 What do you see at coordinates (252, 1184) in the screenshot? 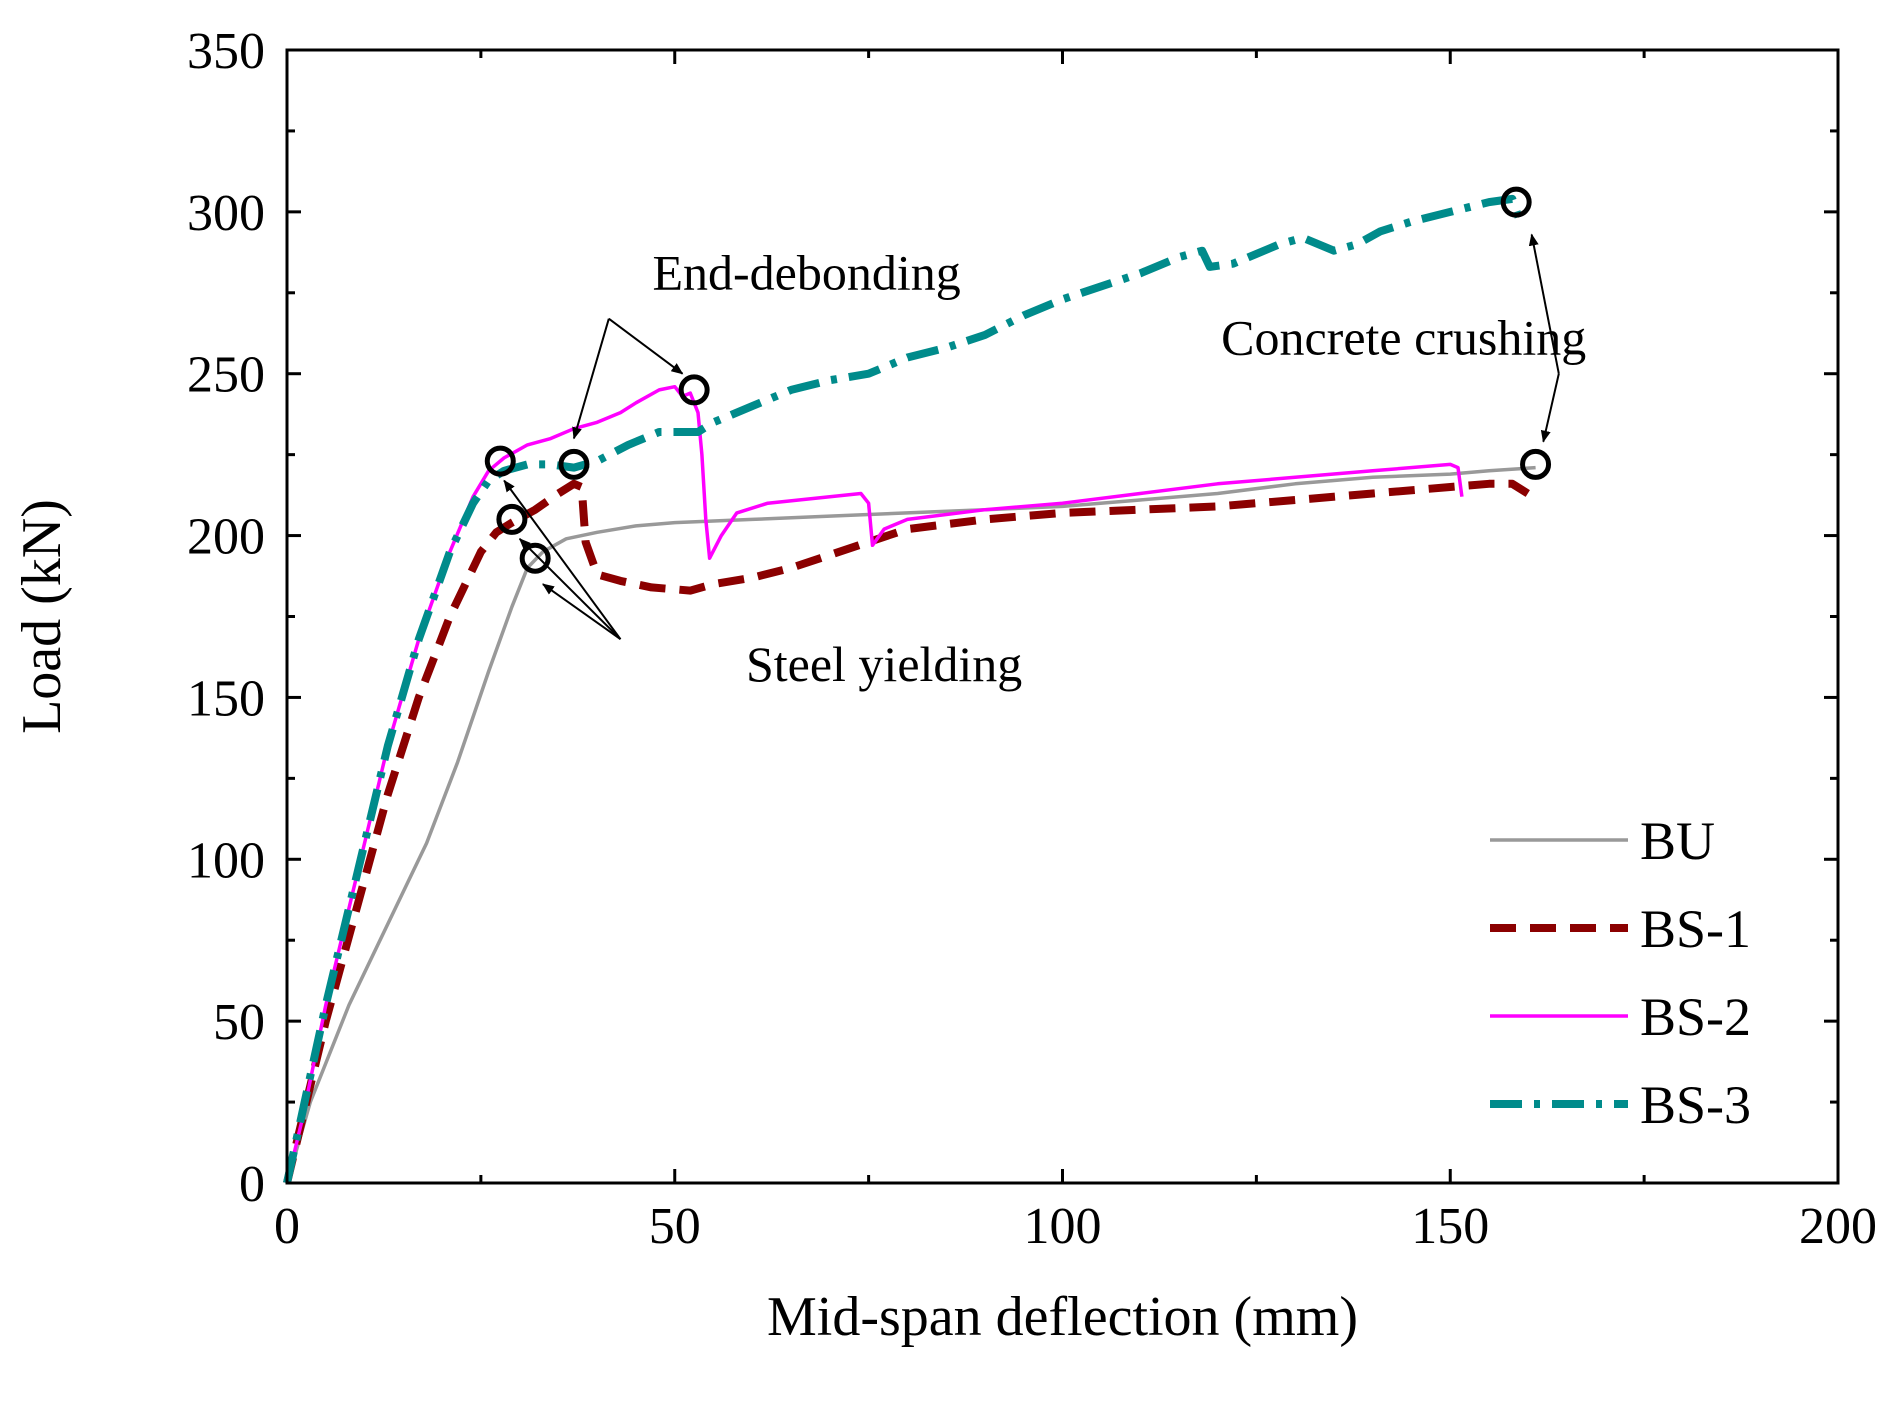
I see `y-tick-label: 0` at bounding box center [252, 1184].